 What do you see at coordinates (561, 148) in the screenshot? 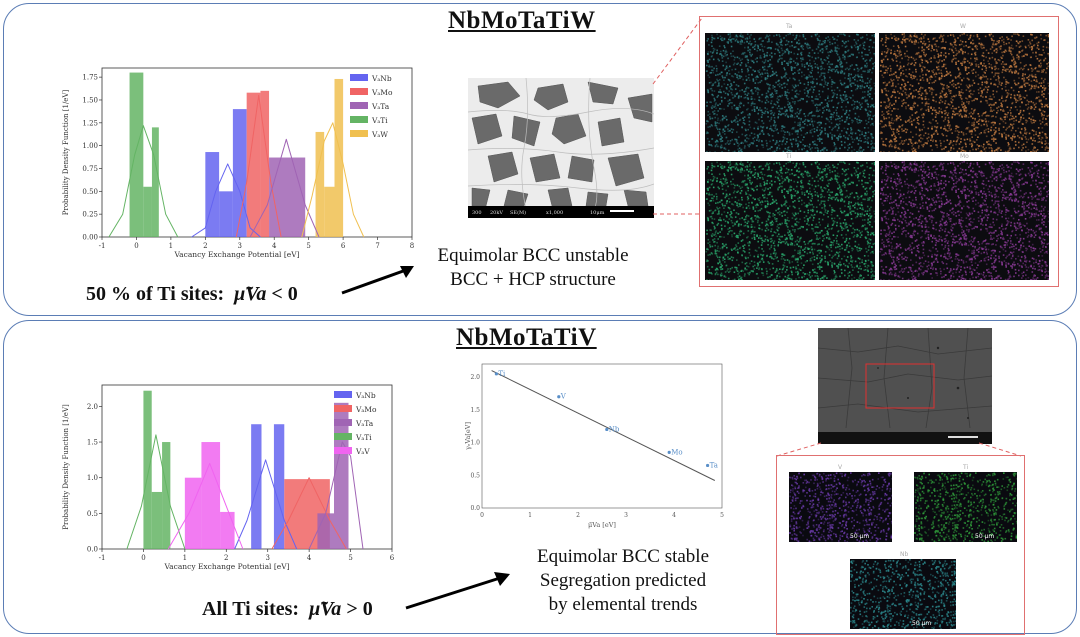
I see `sem-texture: 300 20kV SE(M) x1,000 10μm` at bounding box center [561, 148].